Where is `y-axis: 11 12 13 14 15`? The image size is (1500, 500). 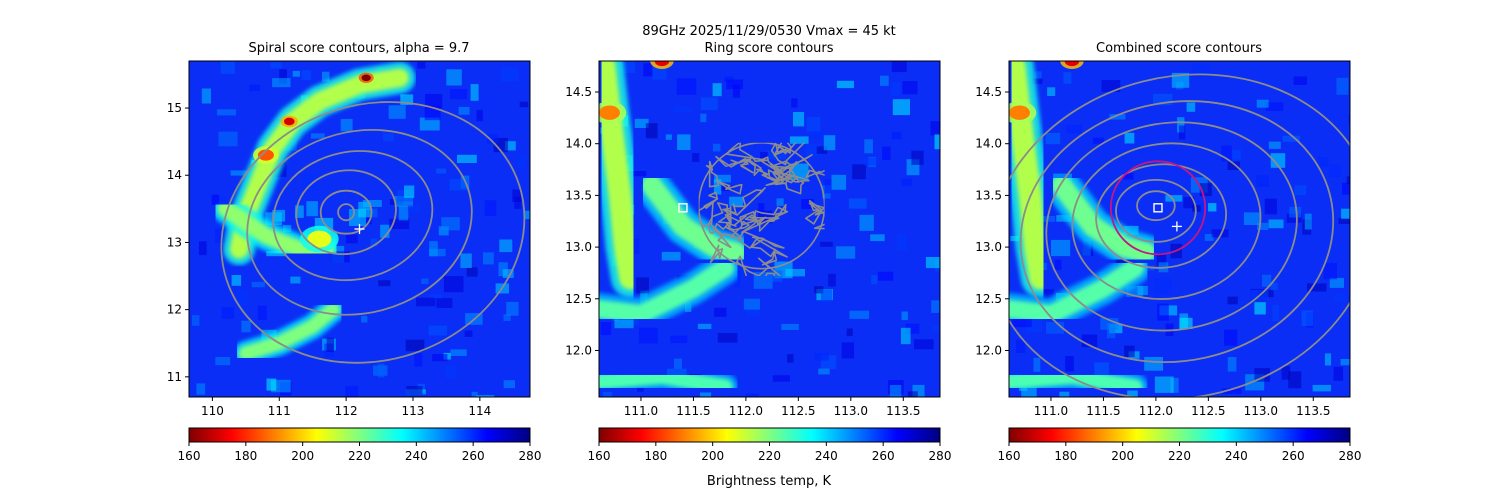
y-axis: 11 12 13 14 15 is located at coordinates (178, 242).